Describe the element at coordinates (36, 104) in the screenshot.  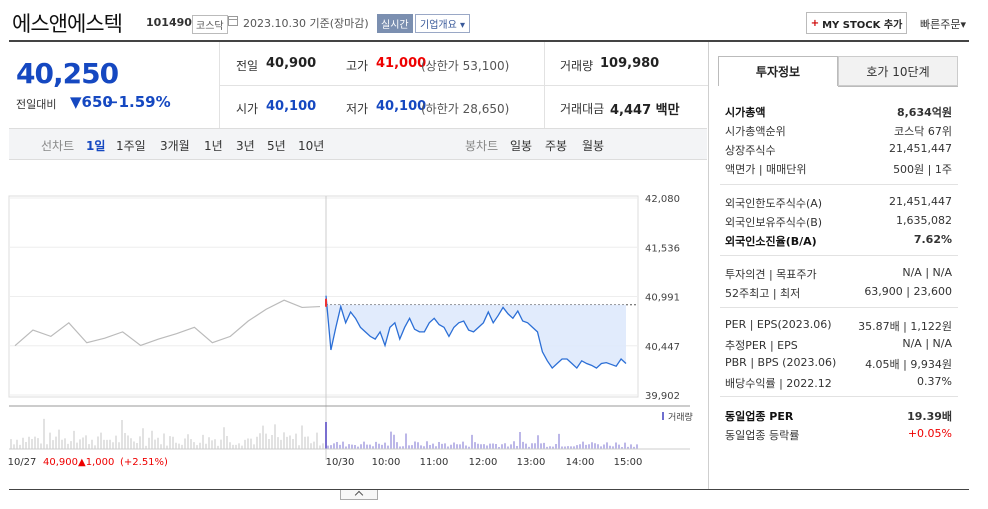
I see `diff-label: 전일대비` at that location.